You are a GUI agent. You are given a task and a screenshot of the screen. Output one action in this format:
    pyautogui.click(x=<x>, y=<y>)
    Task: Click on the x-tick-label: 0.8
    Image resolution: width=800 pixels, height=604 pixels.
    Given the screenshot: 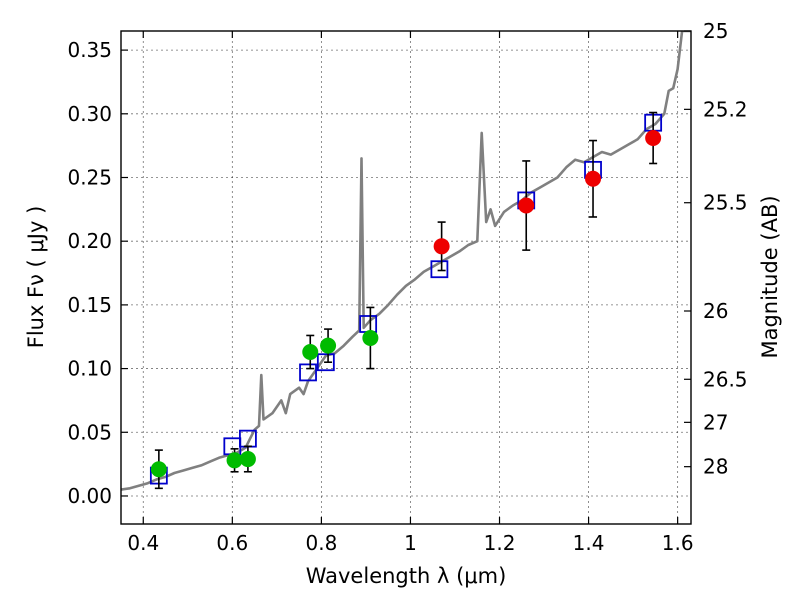 What is the action you would take?
    pyautogui.click(x=321, y=543)
    